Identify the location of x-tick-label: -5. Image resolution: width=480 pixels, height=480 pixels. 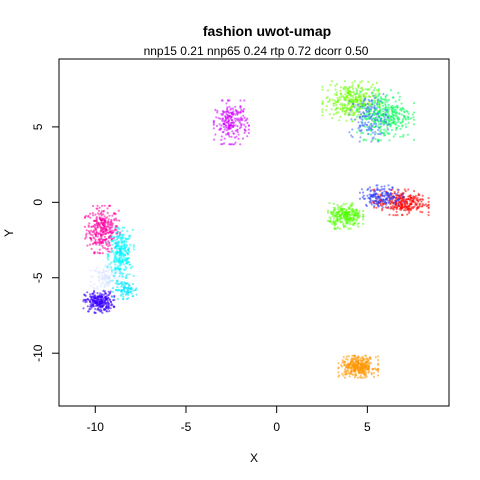
(186, 427).